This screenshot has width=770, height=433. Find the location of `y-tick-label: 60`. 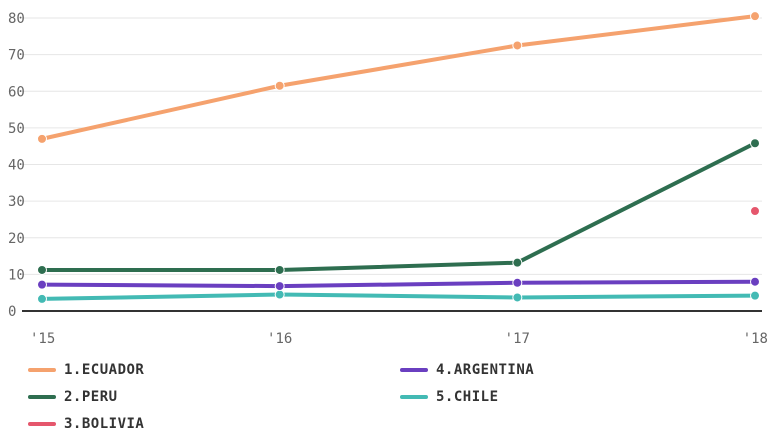

y-tick-label: 60 is located at coordinates (16, 92).